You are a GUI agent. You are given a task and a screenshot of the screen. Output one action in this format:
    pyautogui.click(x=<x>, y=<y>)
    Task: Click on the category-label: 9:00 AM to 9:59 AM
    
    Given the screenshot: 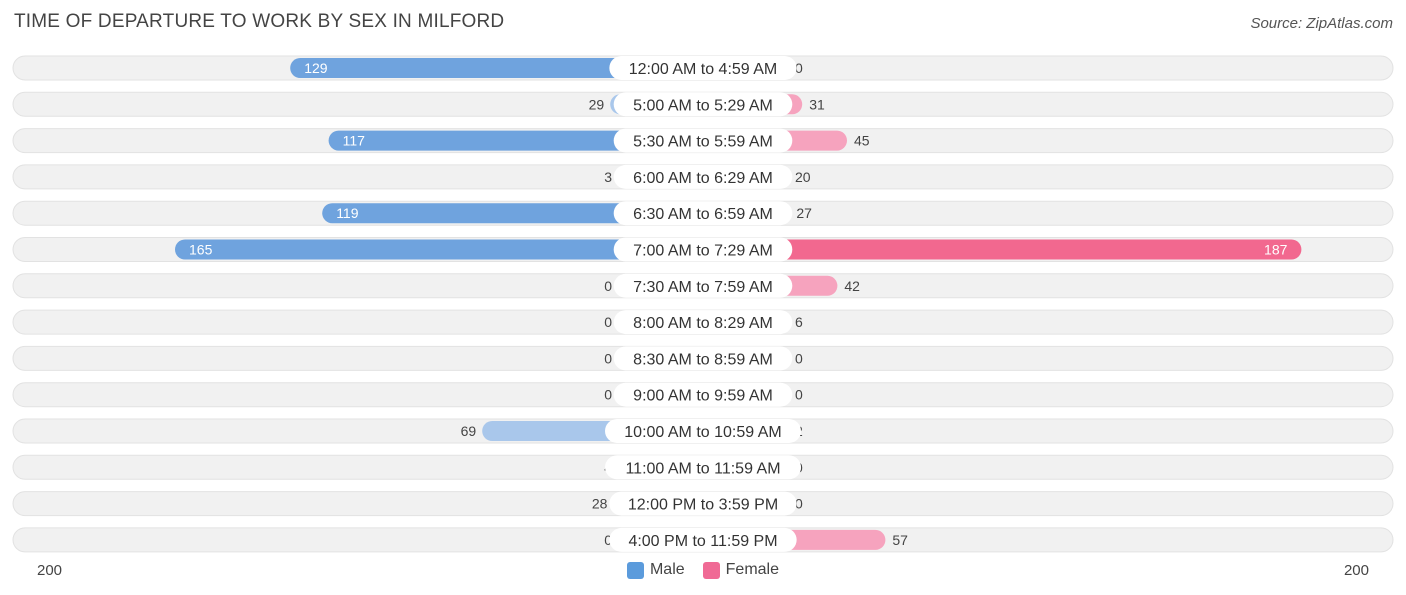 What is the action you would take?
    pyautogui.click(x=703, y=396)
    